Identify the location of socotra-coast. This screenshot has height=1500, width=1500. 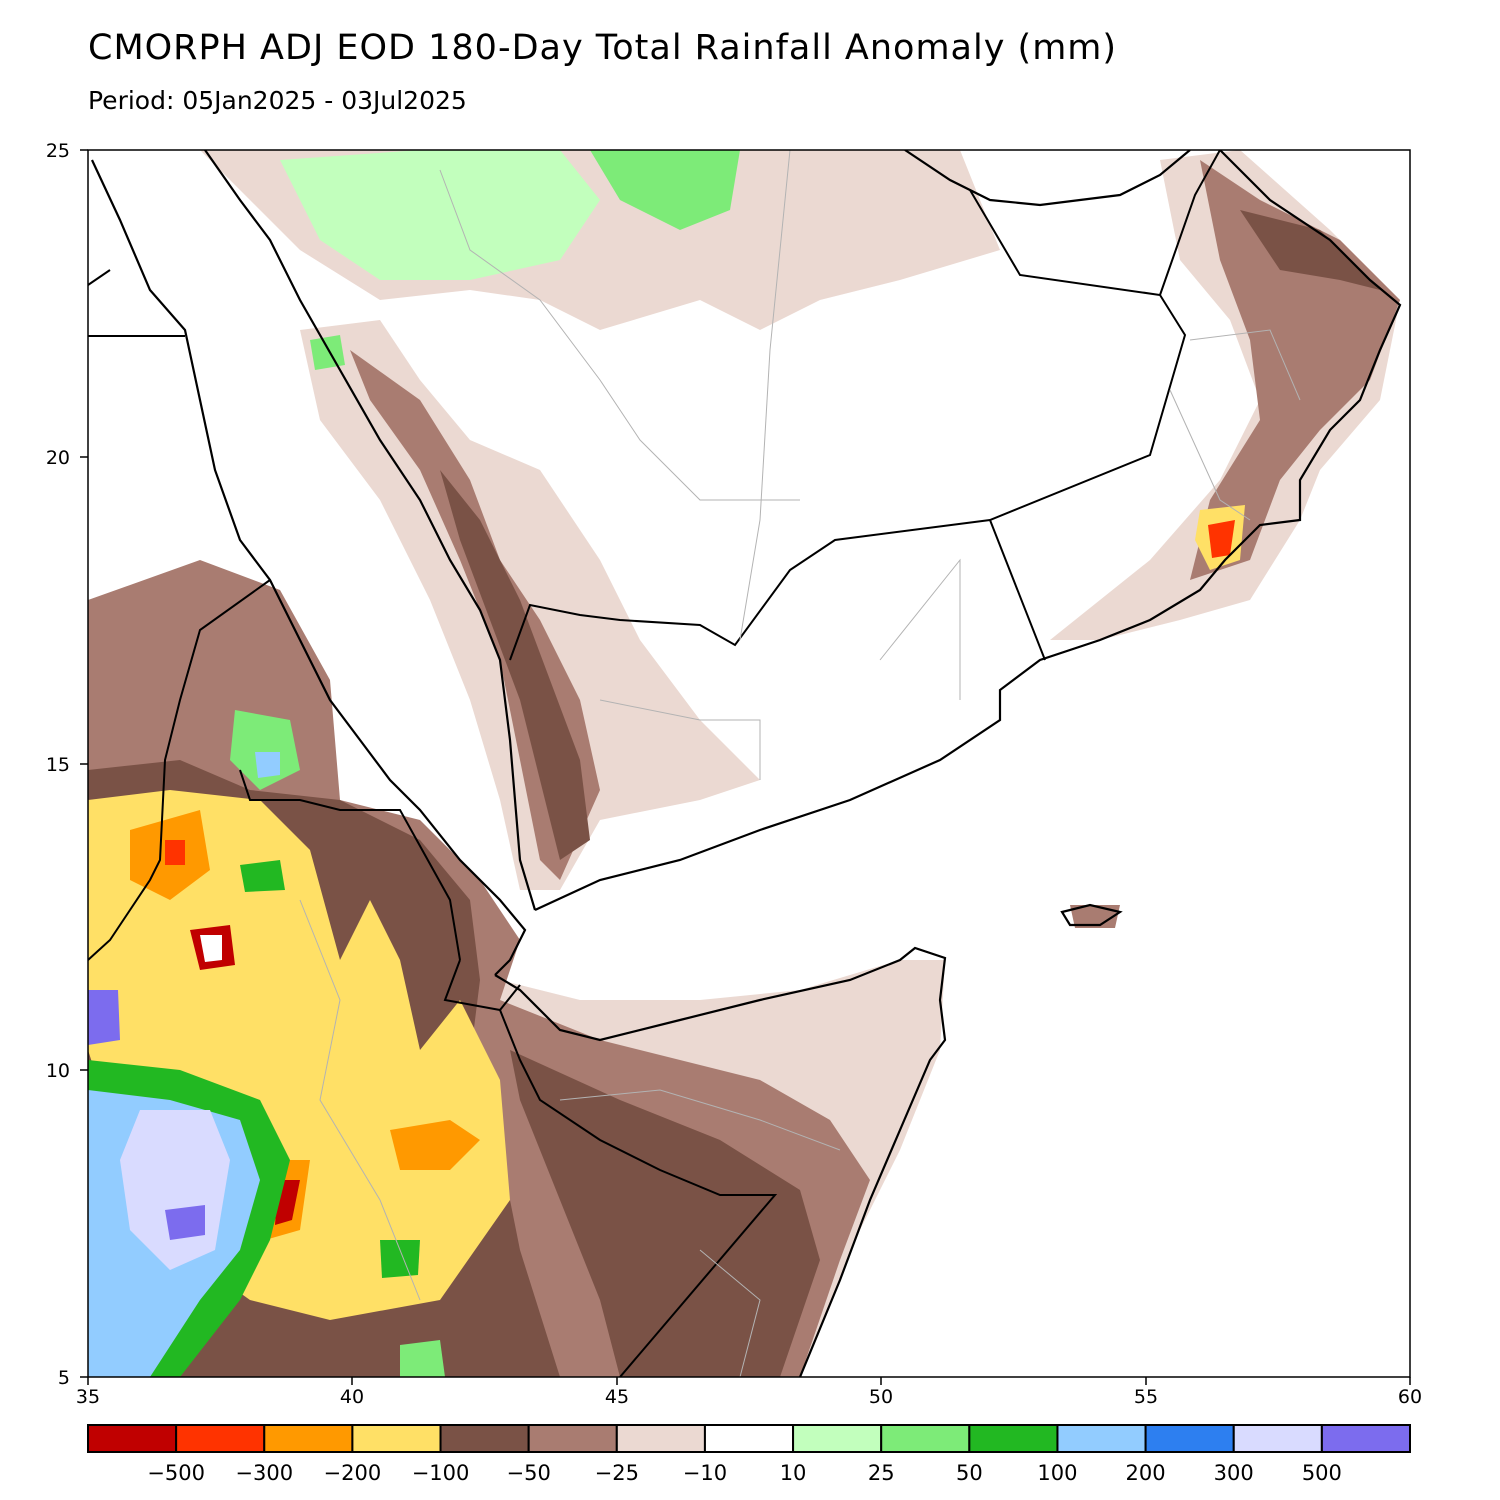
(1091, 915).